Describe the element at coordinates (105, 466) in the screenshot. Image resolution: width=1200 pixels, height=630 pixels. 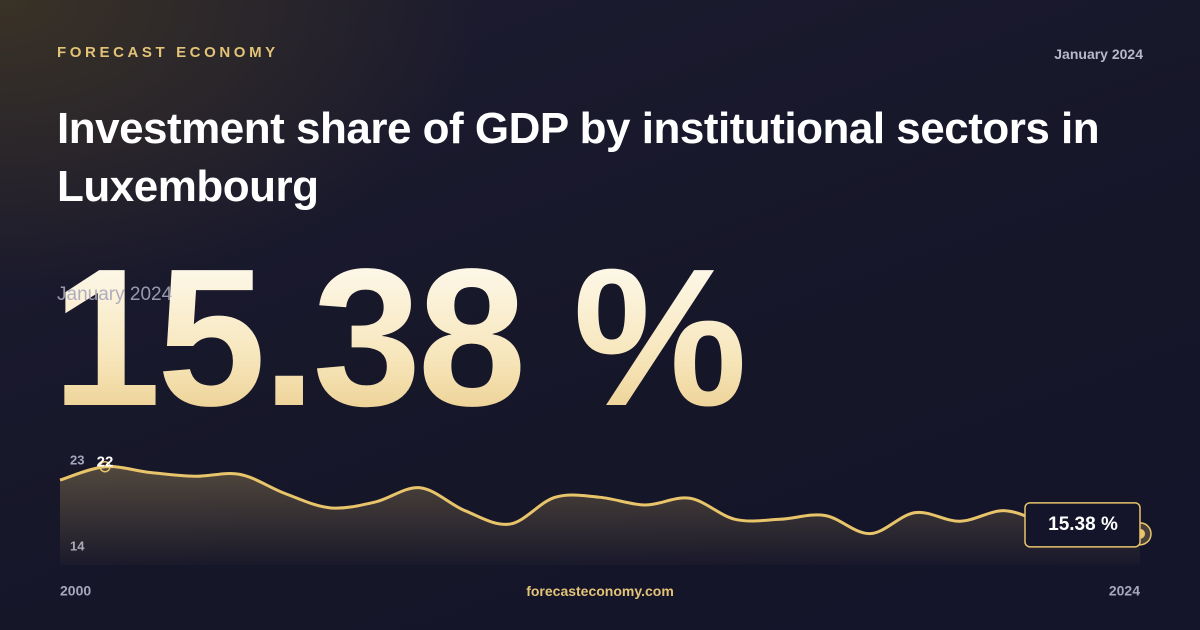
I see `peak-marker` at that location.